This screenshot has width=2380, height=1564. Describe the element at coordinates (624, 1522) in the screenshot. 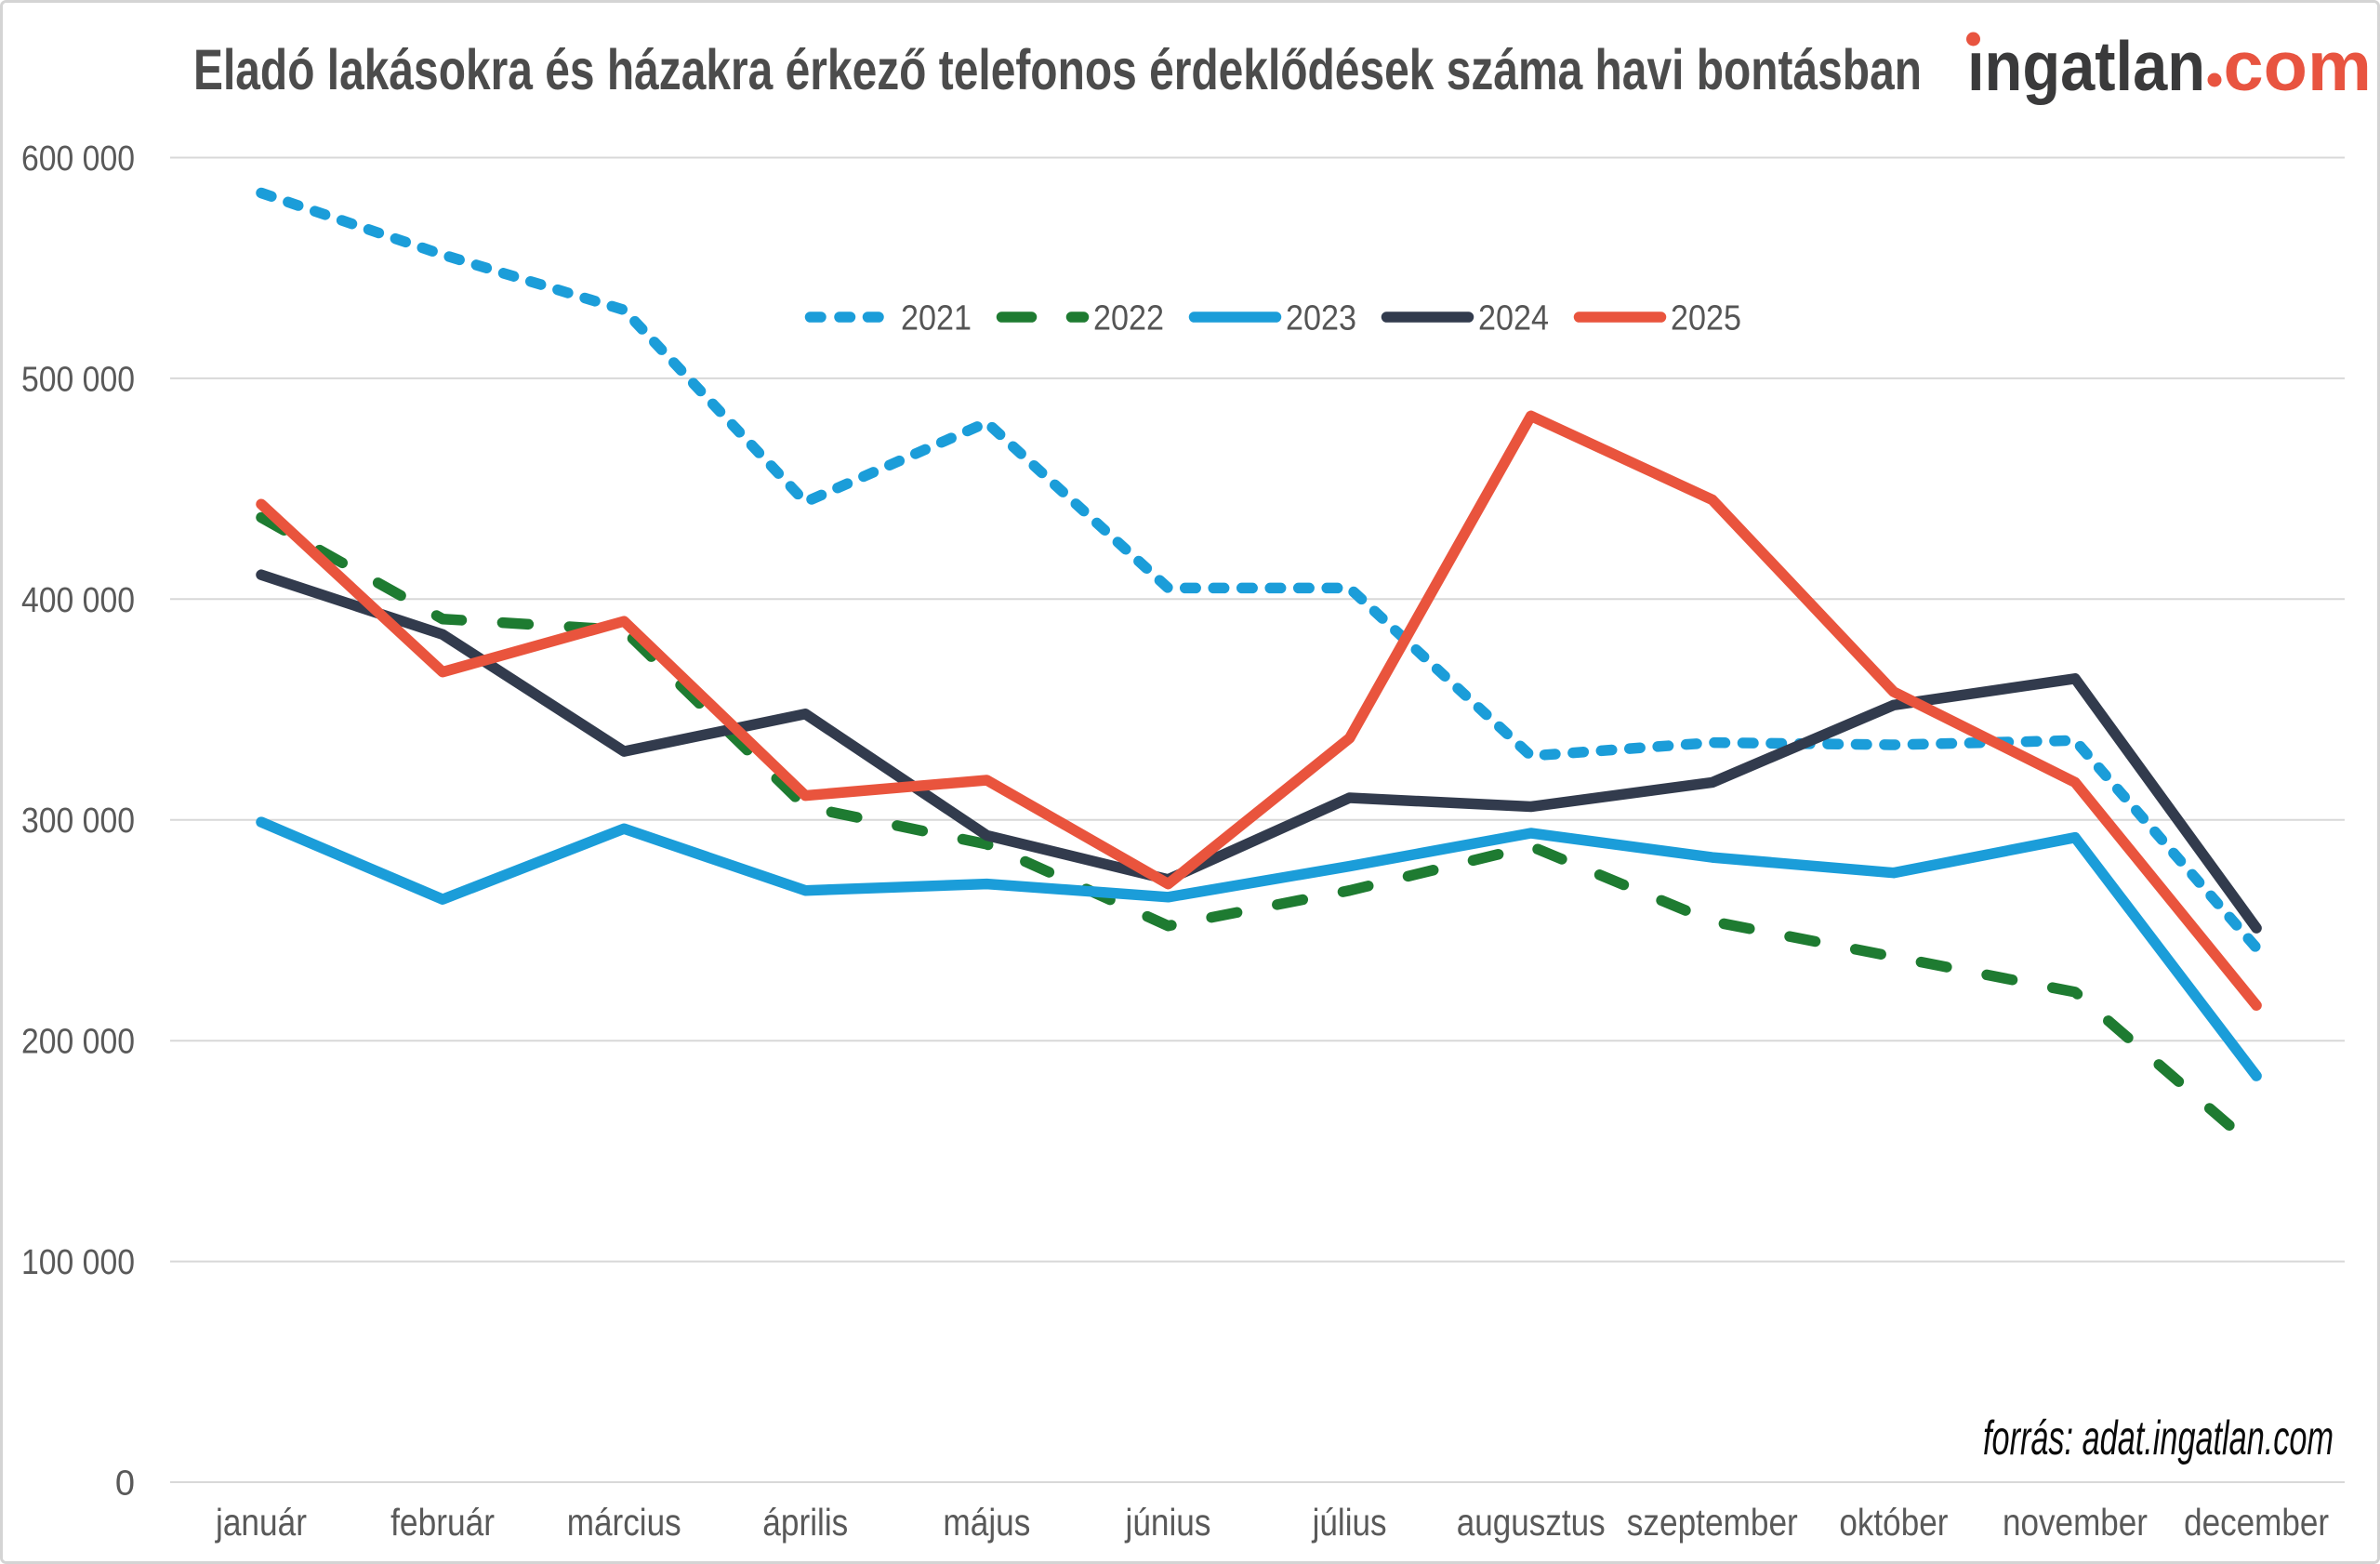

I see `svg-text: március` at that location.